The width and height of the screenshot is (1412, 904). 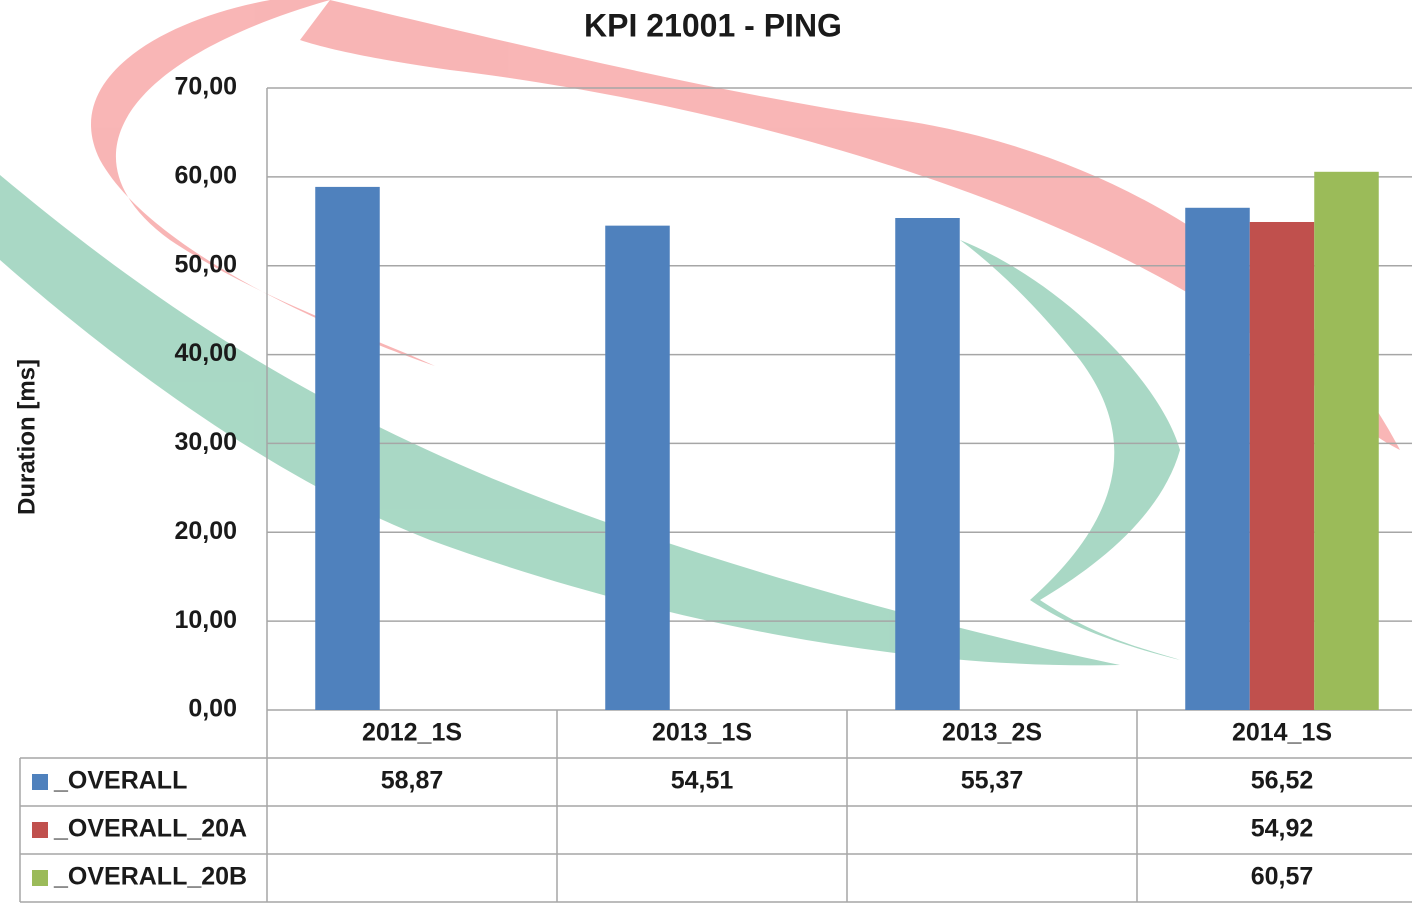 What do you see at coordinates (205, 442) in the screenshot?
I see `y-tick-label: 30,00` at bounding box center [205, 442].